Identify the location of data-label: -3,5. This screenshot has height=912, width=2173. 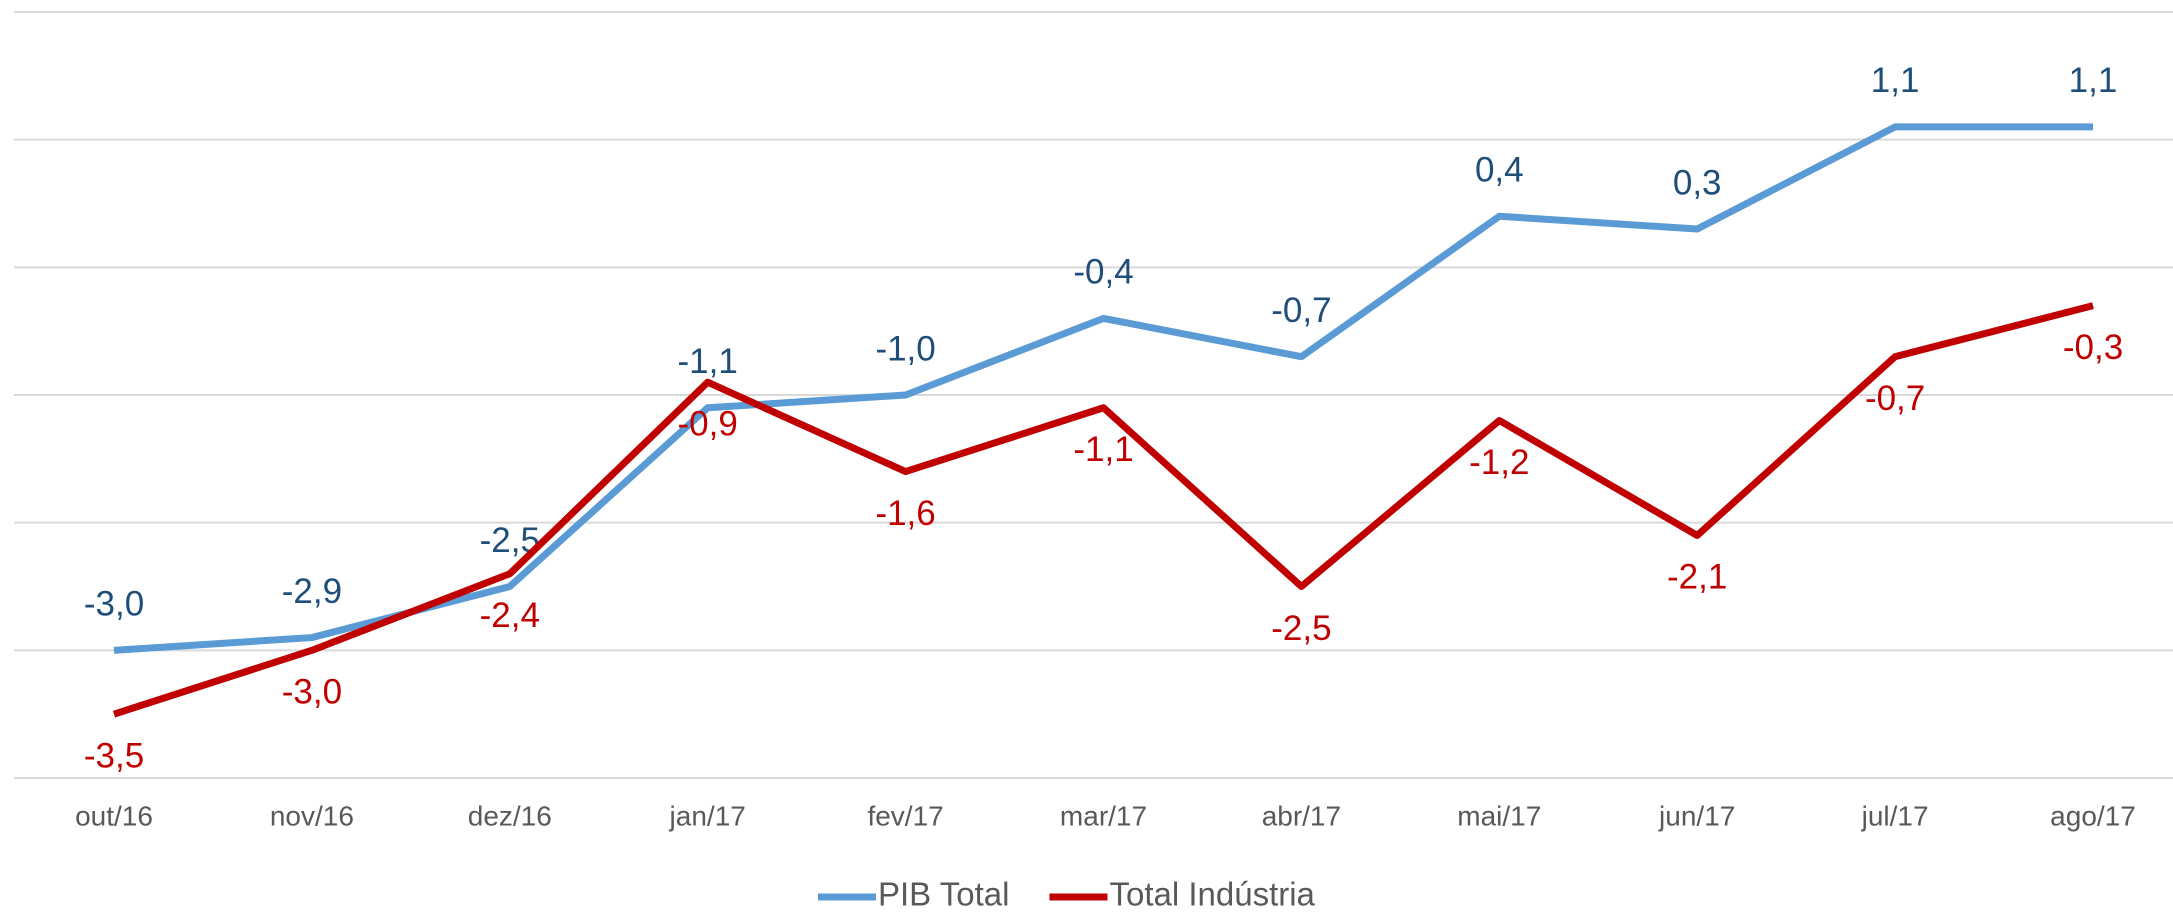
(114, 755).